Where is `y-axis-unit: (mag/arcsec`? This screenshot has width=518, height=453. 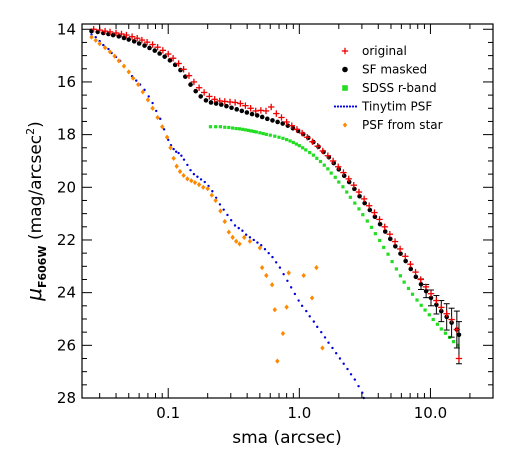 y-axis-unit: (mag/arcsec is located at coordinates (36, 190).